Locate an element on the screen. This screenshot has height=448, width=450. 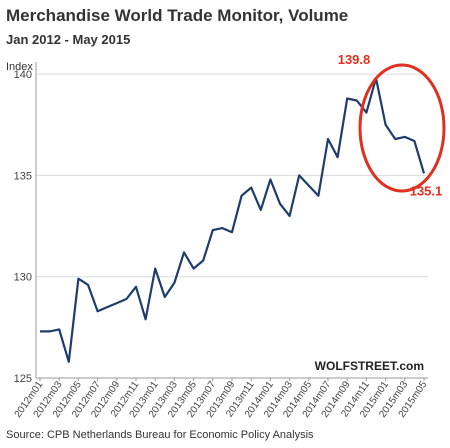
annotation-135.1: 135.1 is located at coordinates (426, 190).